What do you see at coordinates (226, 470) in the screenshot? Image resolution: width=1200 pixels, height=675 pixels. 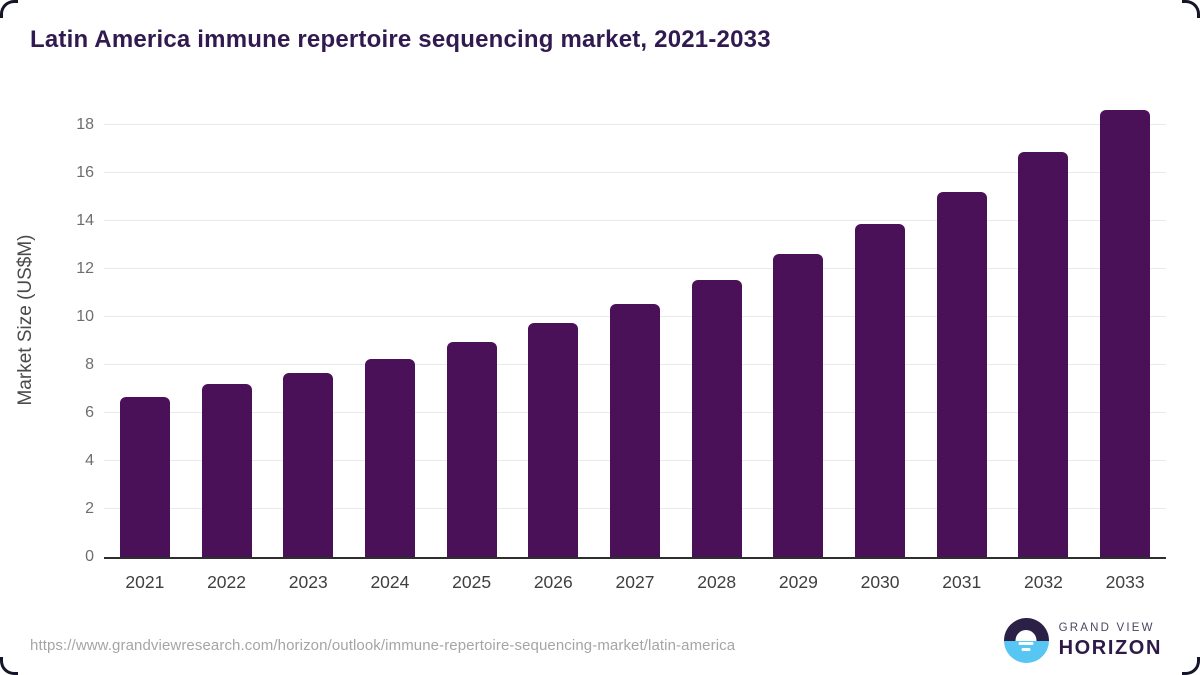 I see `bar-2022` at bounding box center [226, 470].